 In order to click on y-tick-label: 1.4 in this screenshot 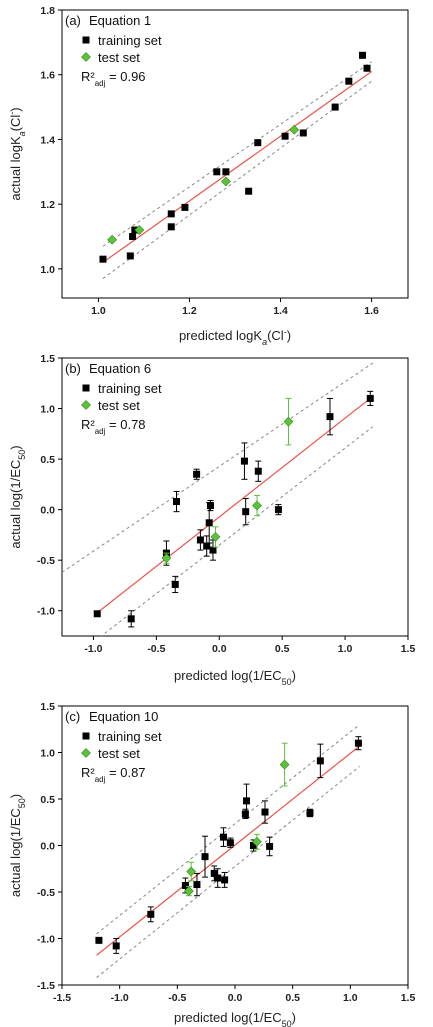, I will do `click(47, 140)`.